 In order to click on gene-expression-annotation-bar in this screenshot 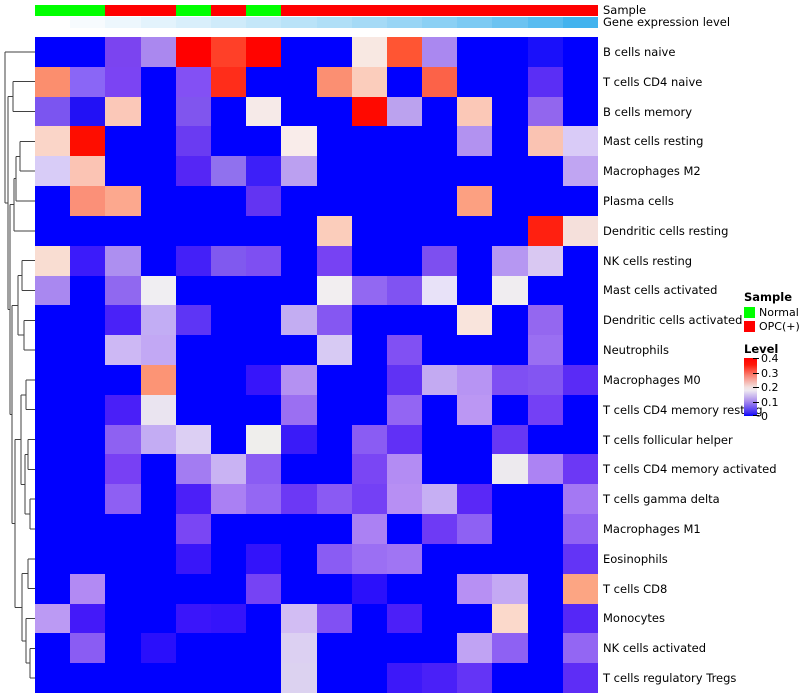, I will do `click(316, 22)`.